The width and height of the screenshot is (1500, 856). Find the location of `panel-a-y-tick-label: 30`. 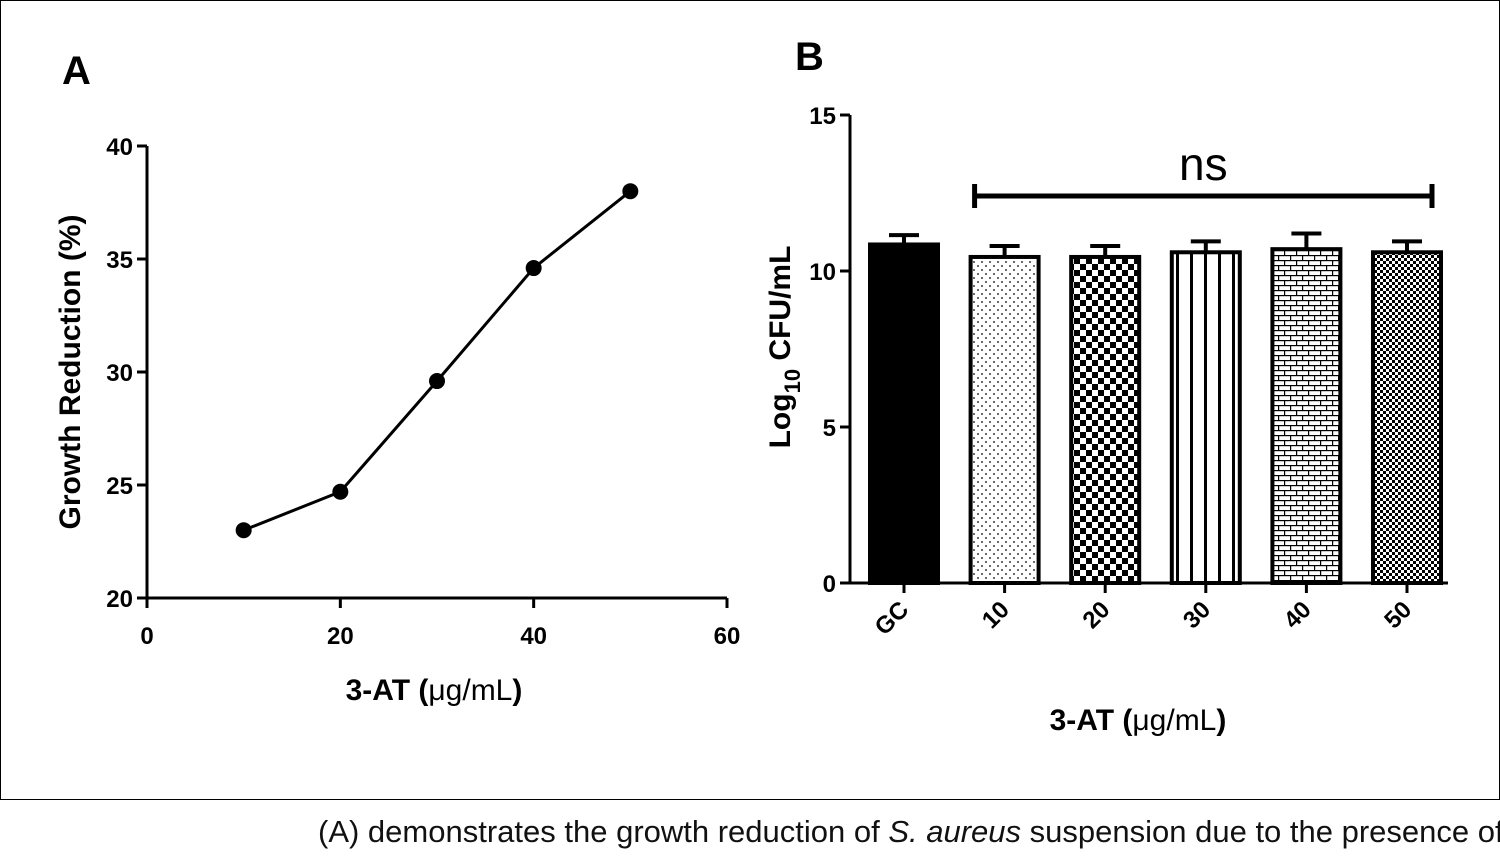

panel-a-y-tick-label: 30 is located at coordinates (119, 373).